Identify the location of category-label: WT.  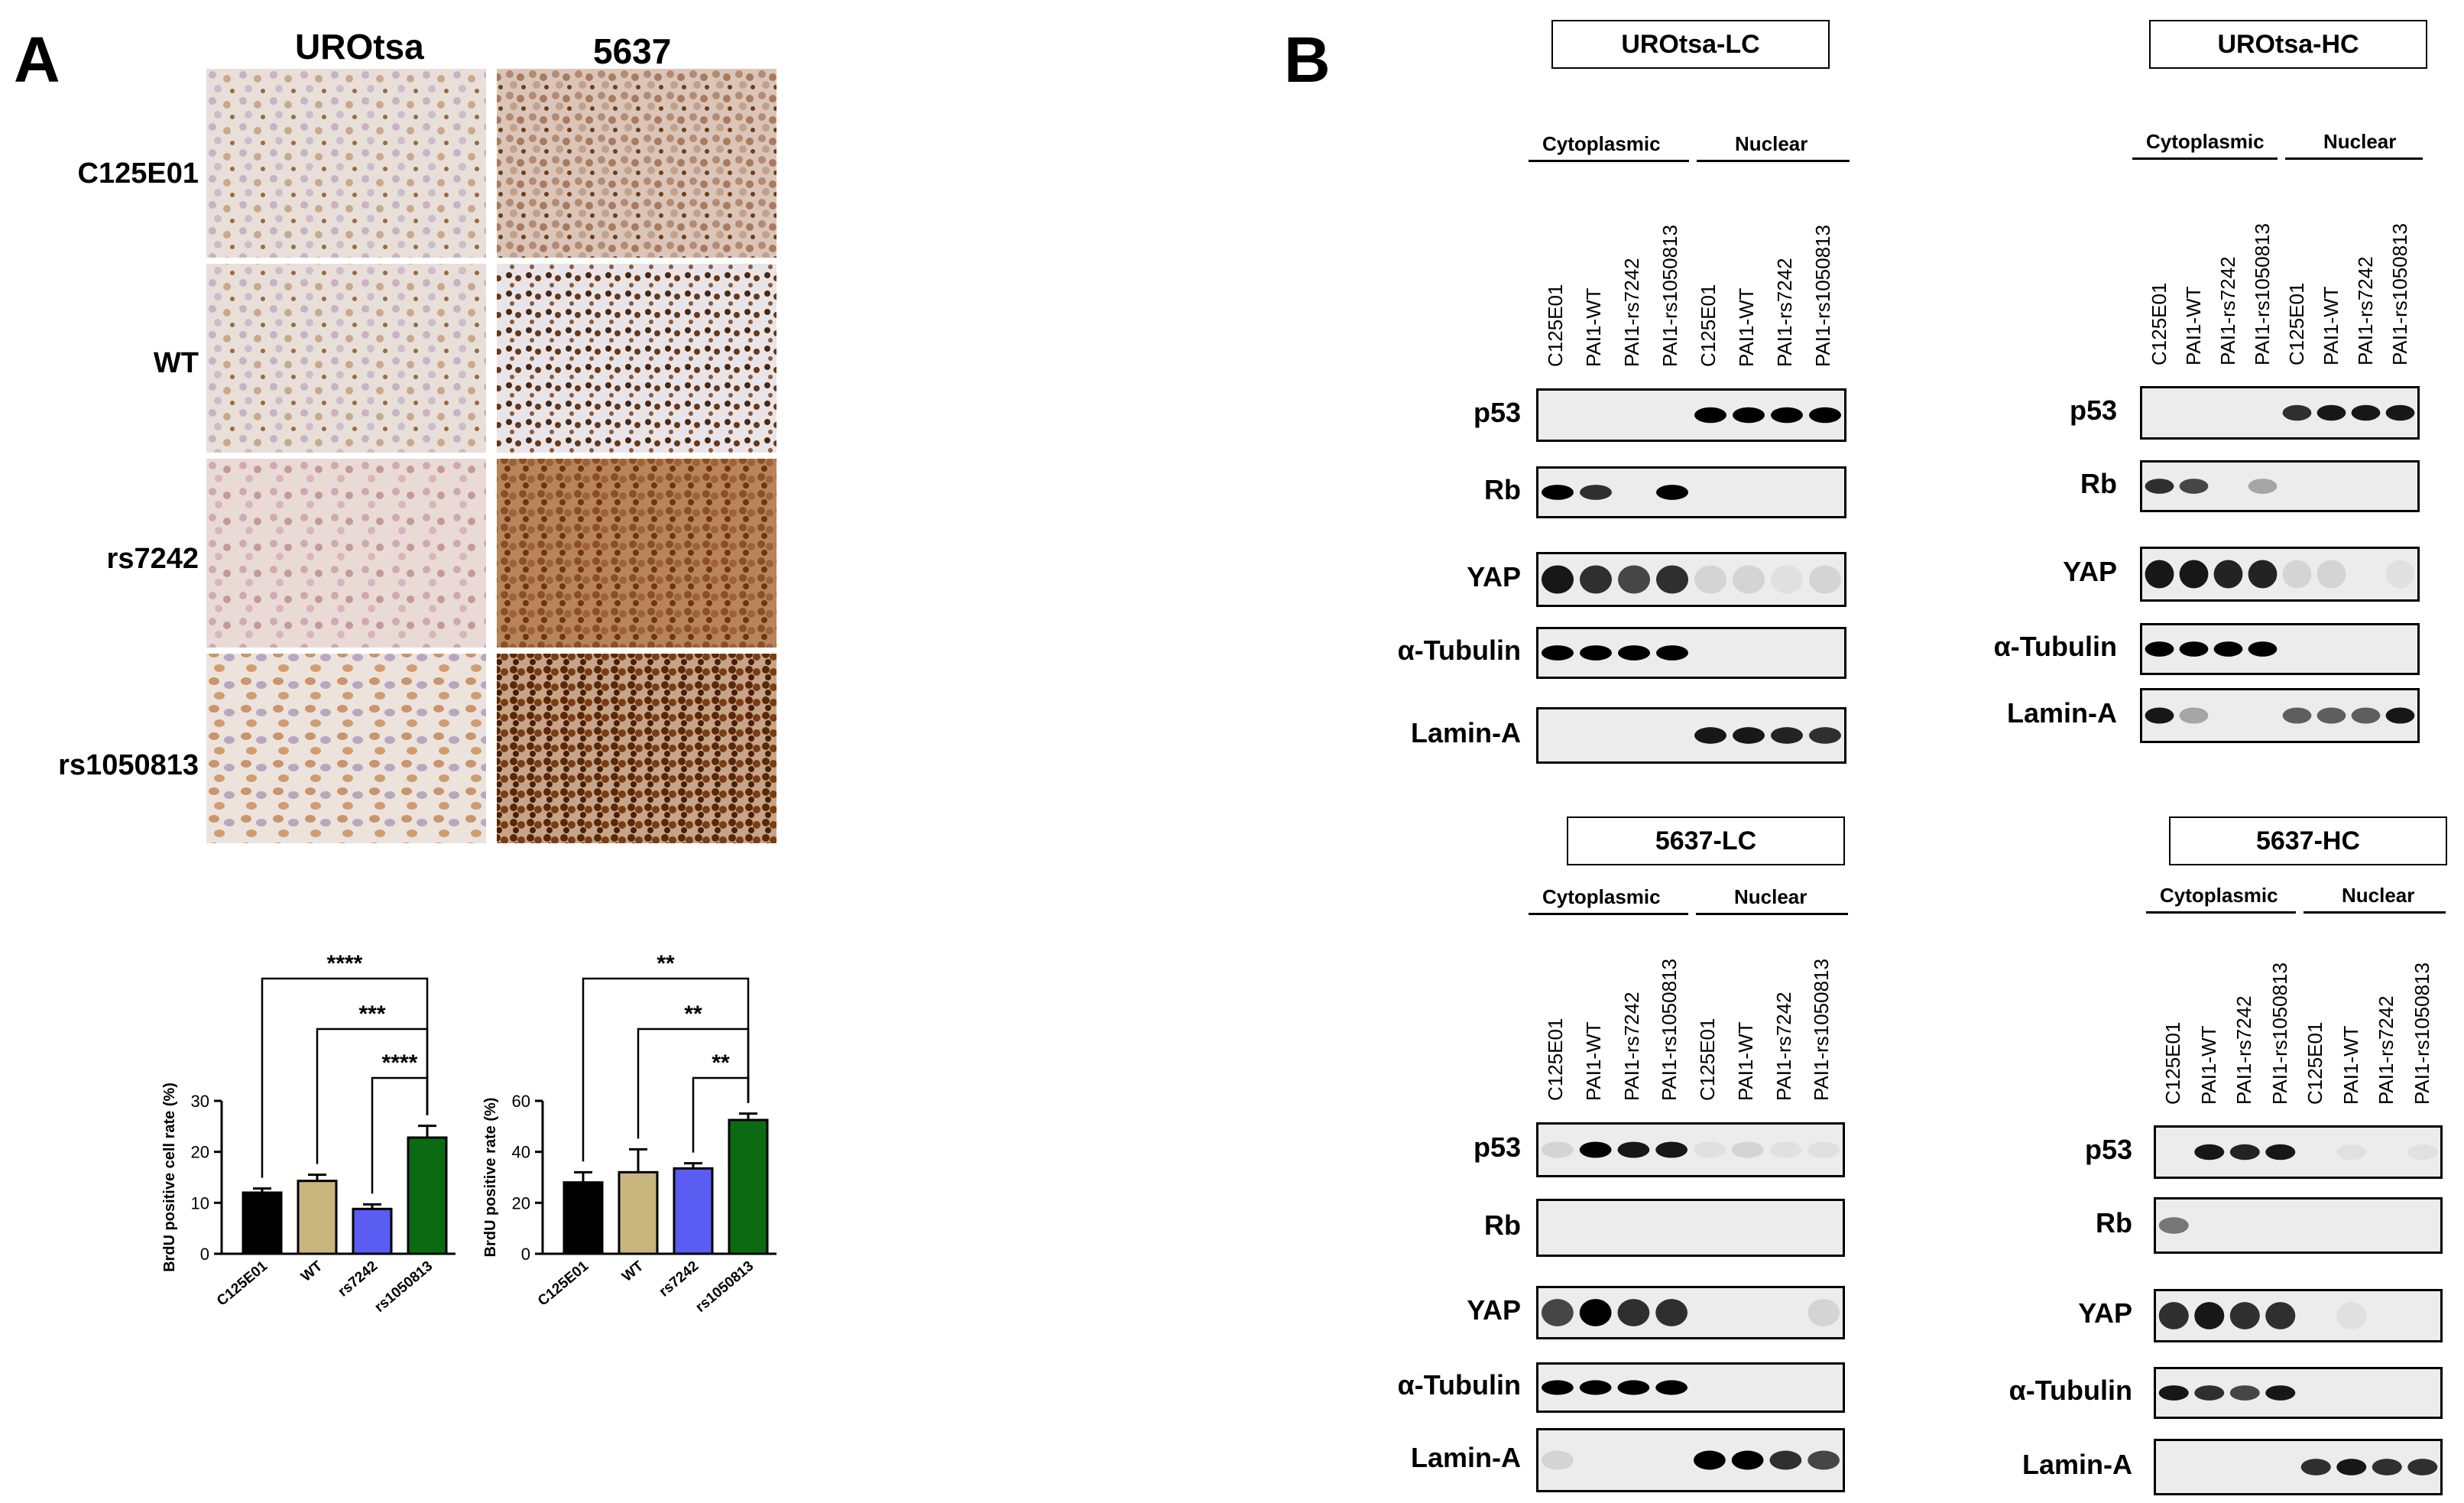
(312, 1271).